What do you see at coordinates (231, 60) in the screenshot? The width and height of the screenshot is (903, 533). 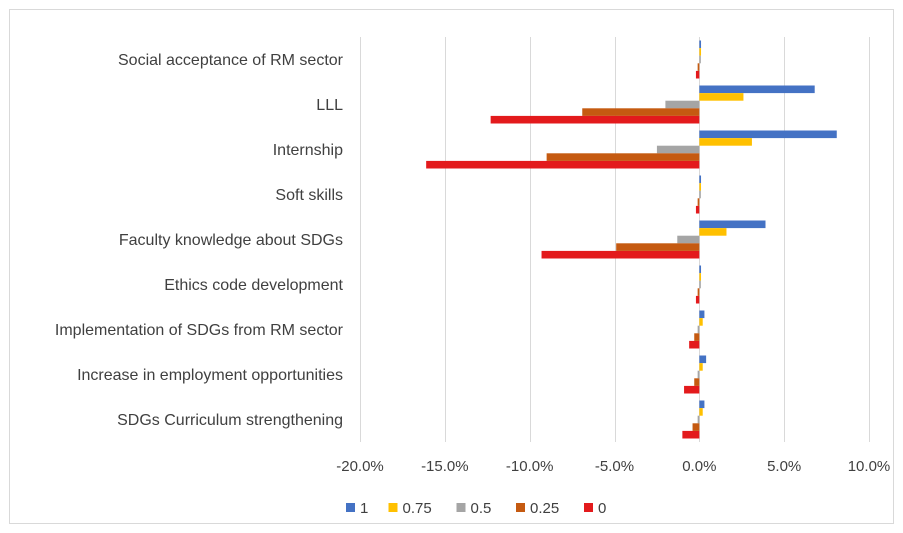 I see `category-label: Social acceptance of RM sector` at bounding box center [231, 60].